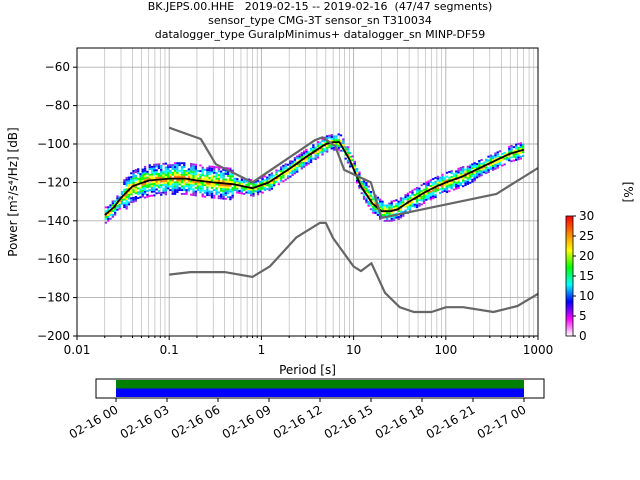 This screenshot has width=640, height=480. What do you see at coordinates (57, 106) in the screenshot?
I see `y-tick-label: −80` at bounding box center [57, 106].